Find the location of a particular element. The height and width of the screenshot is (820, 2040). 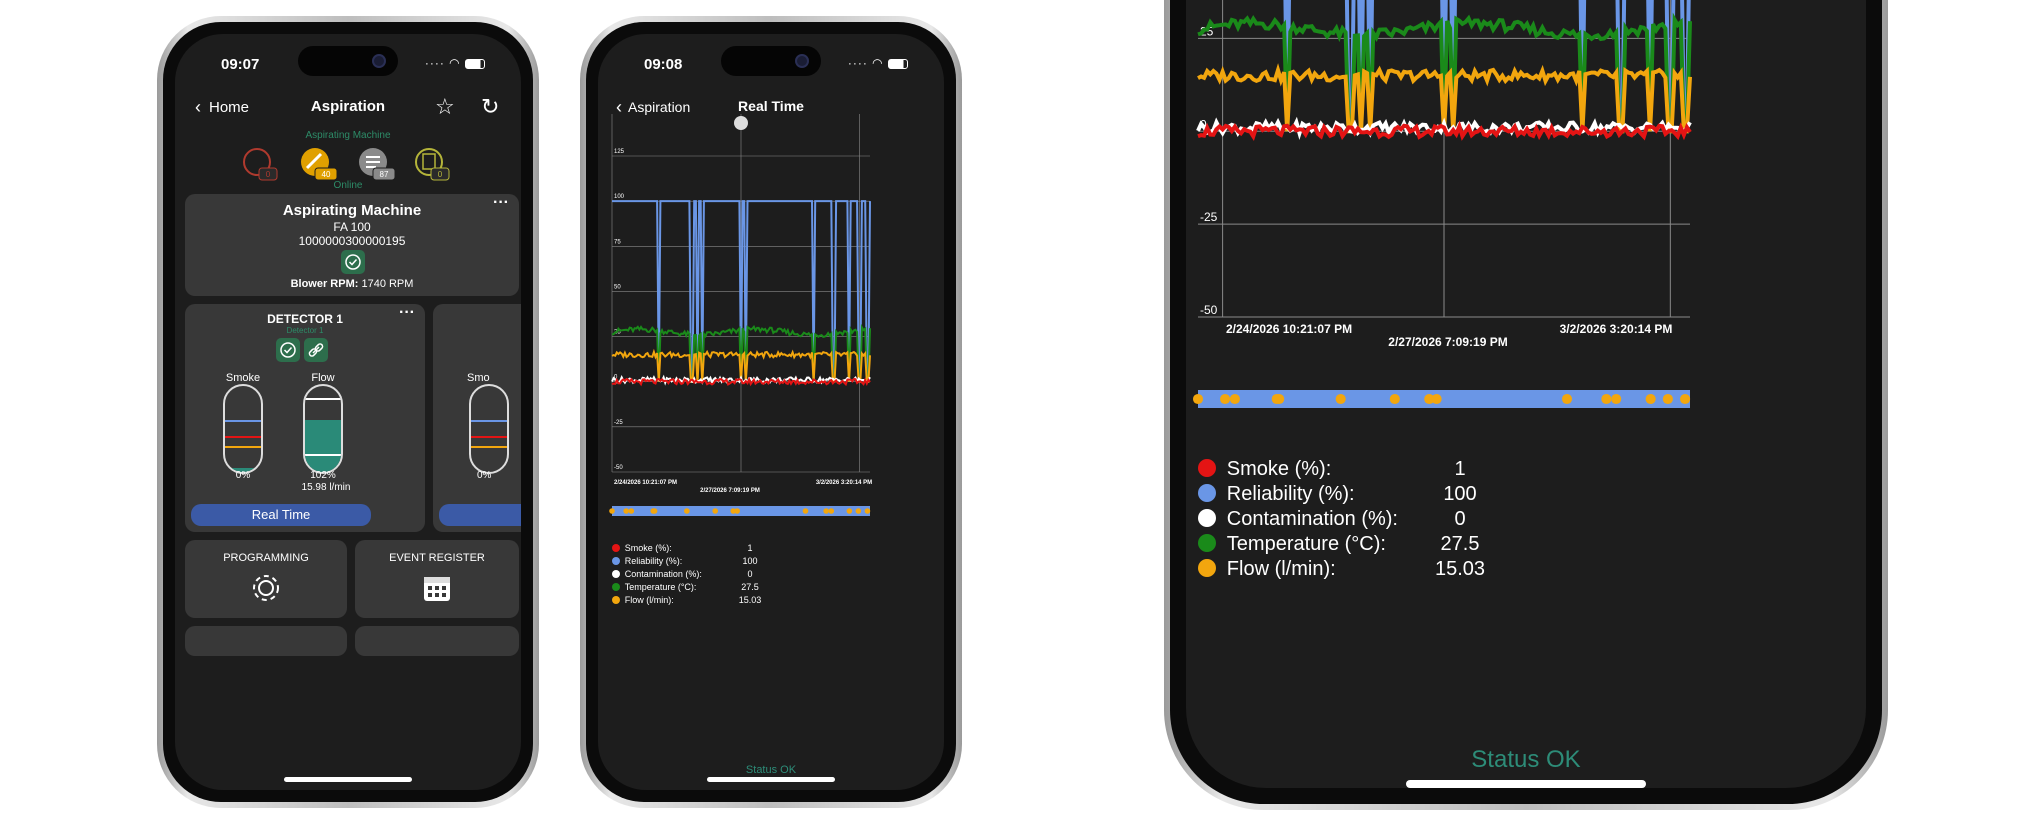

event-register-tile: EVENT REGISTER is located at coordinates (437, 579).